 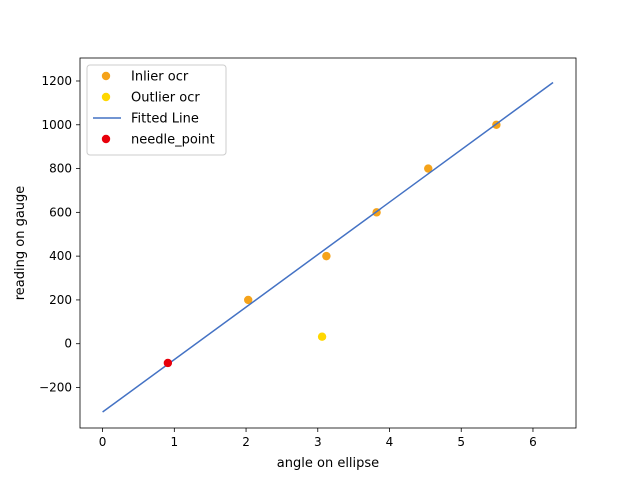 I want to click on x-tick-label: 5, so click(x=461, y=442).